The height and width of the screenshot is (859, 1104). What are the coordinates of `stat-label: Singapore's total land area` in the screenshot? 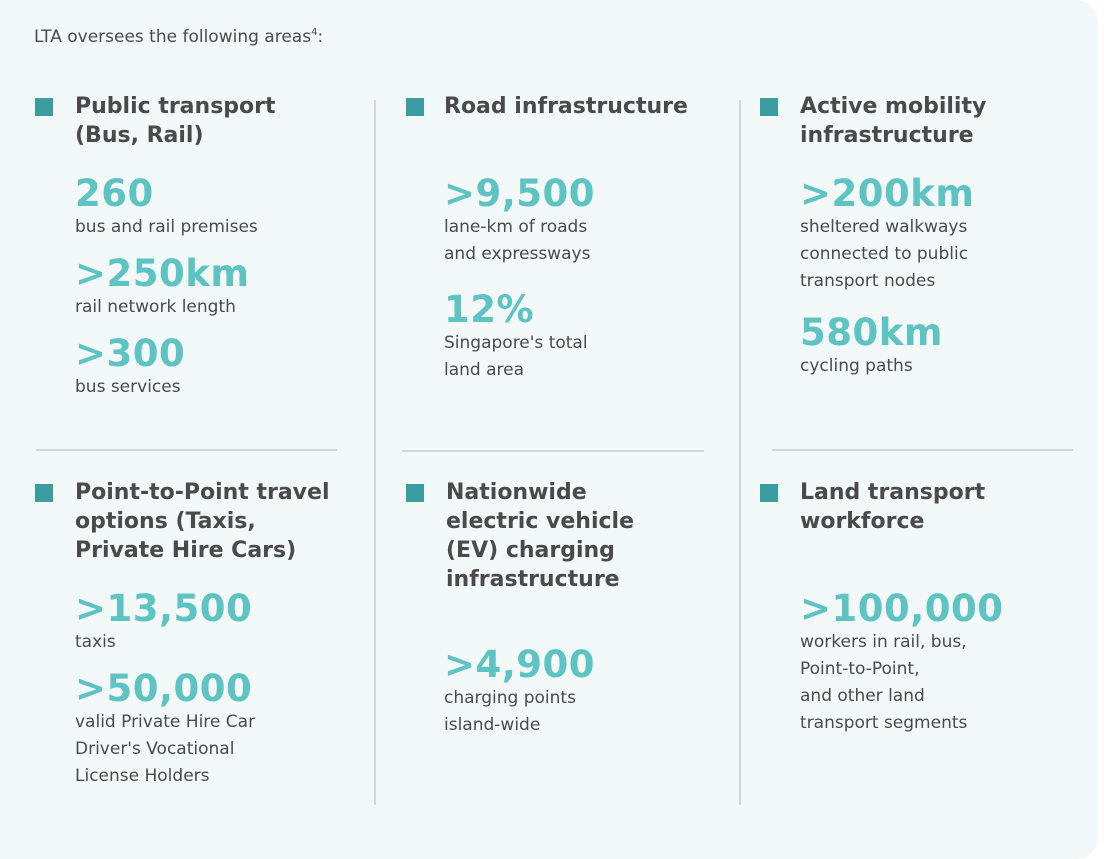 It's located at (516, 356).